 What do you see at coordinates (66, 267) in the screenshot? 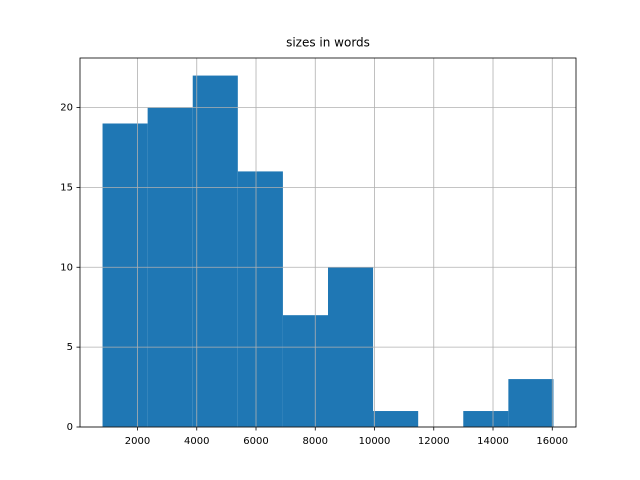
I see `y-tick-label: 10` at bounding box center [66, 267].